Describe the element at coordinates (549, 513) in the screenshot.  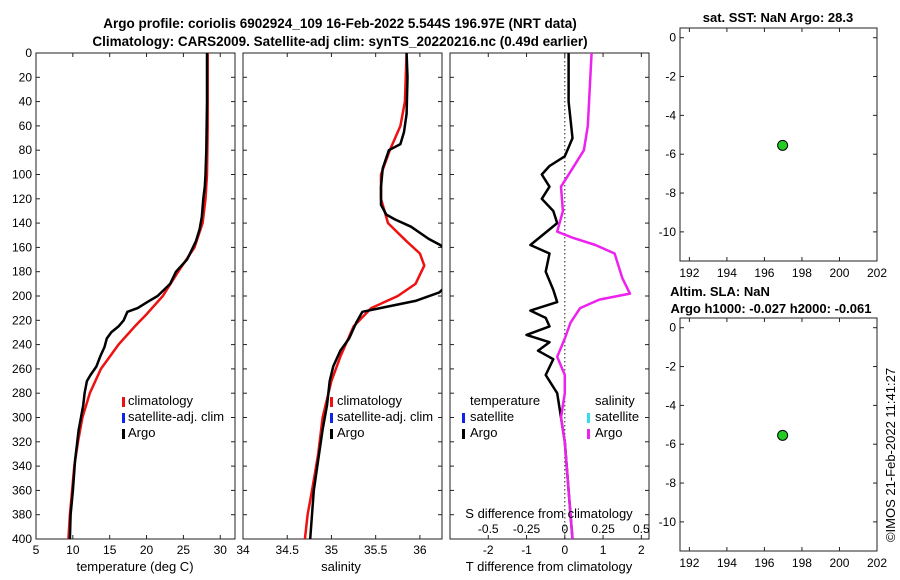
I see `difference-xlabel-top: S difference from climatology` at that location.